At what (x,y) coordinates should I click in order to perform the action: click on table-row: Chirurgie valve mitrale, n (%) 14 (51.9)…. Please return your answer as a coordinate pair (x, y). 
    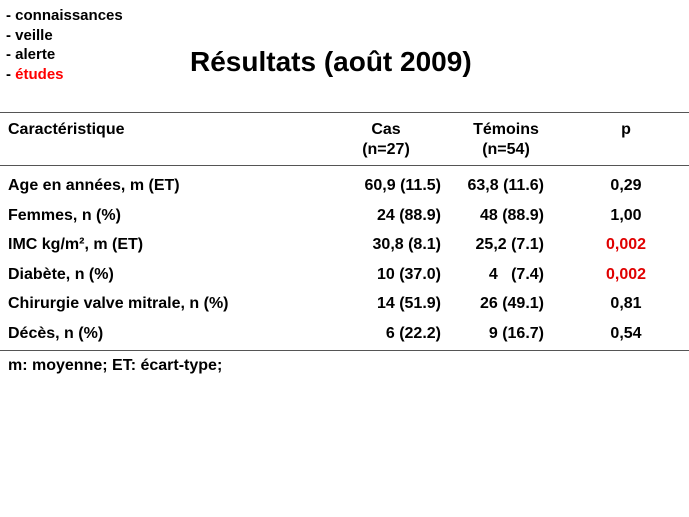
    Looking at the image, I should click on (344, 305).